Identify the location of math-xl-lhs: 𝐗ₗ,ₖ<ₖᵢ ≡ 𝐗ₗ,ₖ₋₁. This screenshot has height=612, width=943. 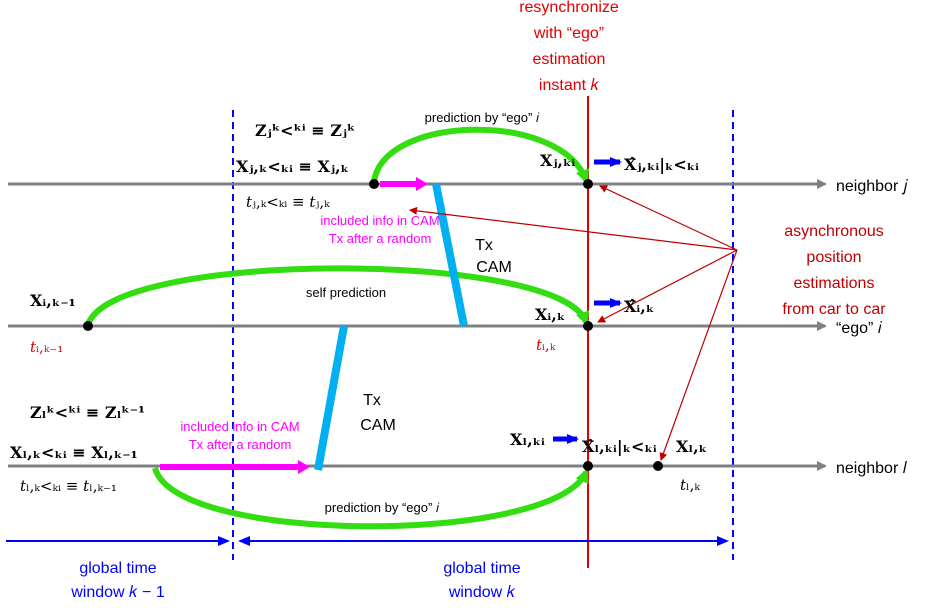
(74, 452).